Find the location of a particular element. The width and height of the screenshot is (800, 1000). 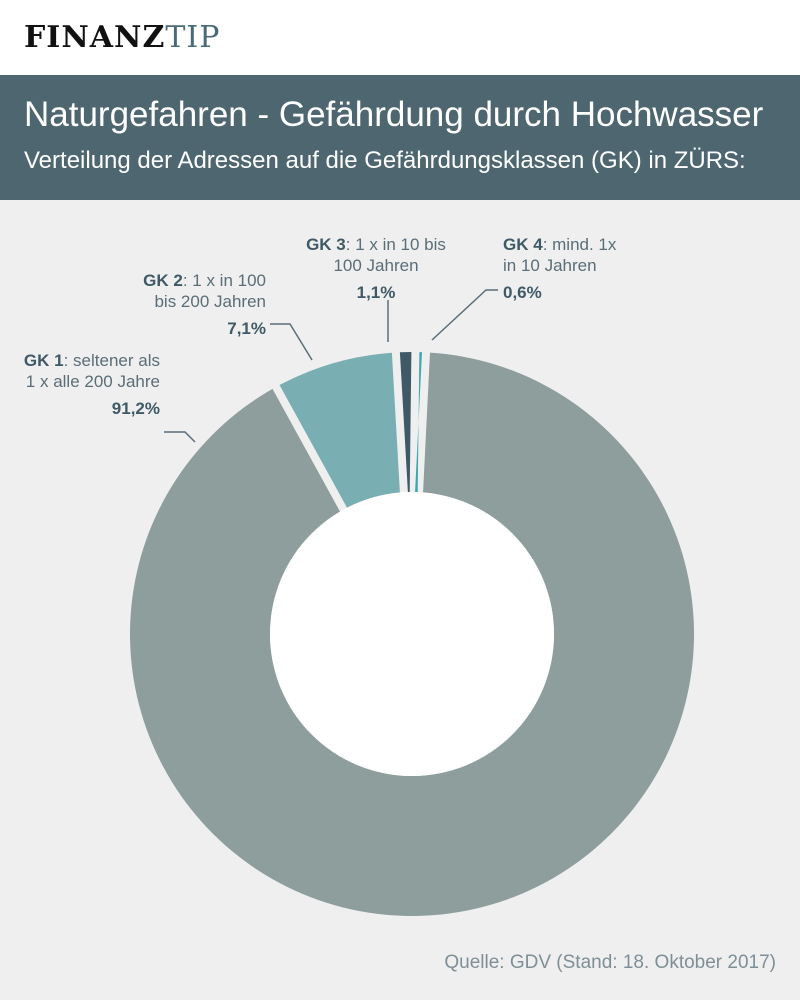

leader-line-gk2 is located at coordinates (291, 342).